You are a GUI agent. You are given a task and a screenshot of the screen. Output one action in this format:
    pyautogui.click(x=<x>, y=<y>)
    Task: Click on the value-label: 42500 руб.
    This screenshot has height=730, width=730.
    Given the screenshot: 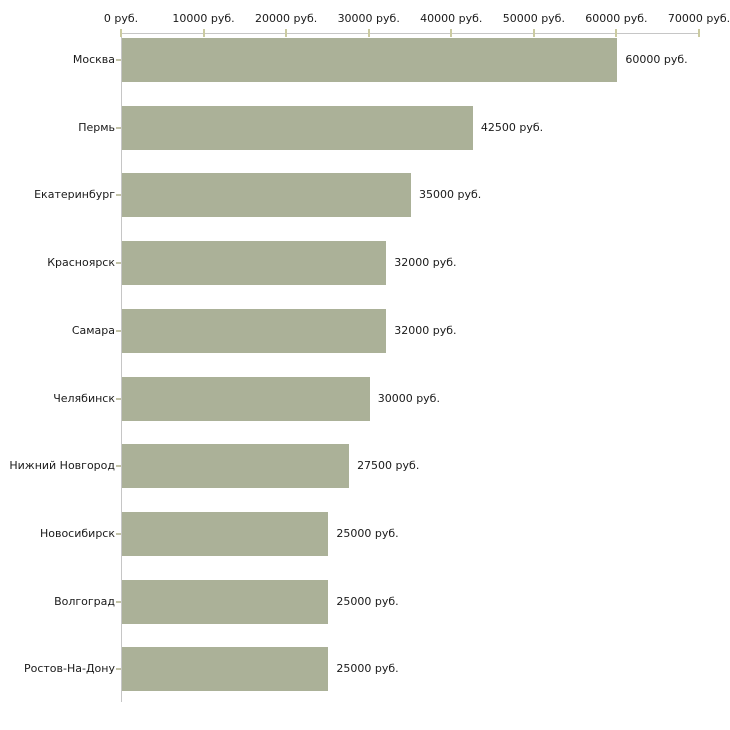 What is the action you would take?
    pyautogui.click(x=512, y=127)
    